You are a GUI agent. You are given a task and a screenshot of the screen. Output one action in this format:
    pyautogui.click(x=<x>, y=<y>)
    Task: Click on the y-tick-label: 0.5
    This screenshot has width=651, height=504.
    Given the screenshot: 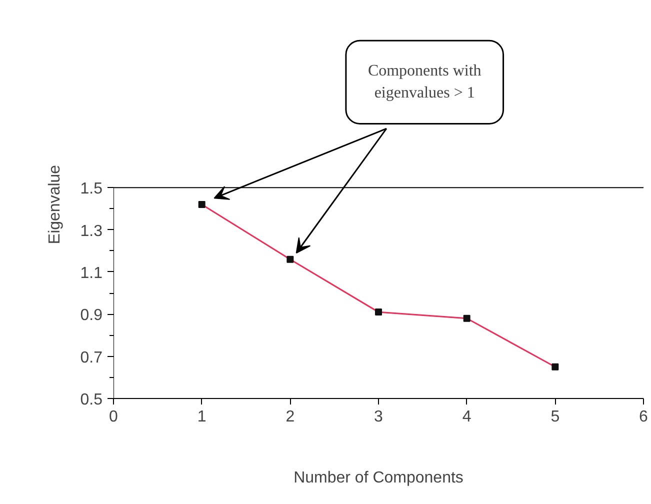 What is the action you would take?
    pyautogui.click(x=91, y=400)
    